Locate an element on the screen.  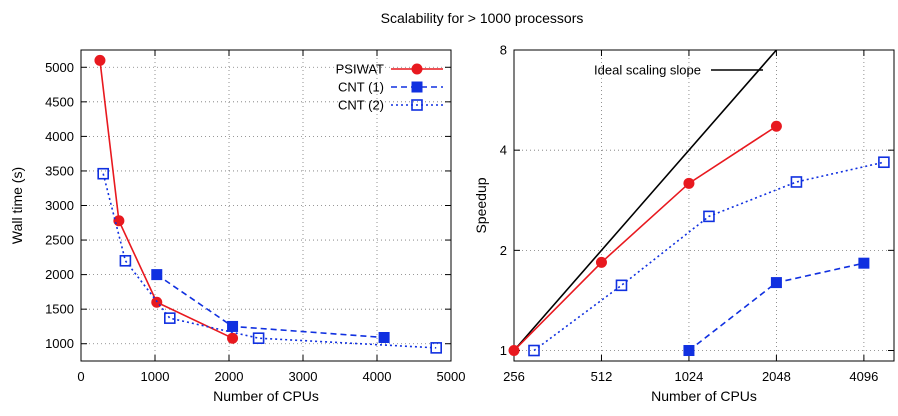
legend-label: Ideal scaling slope is located at coordinates (647, 70).